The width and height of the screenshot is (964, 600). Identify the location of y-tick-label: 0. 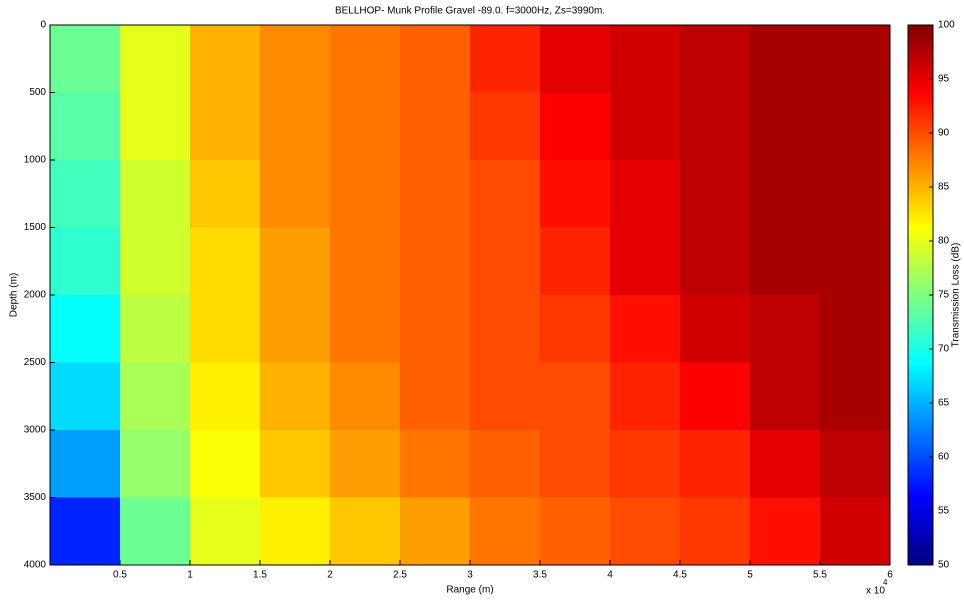
(43, 25).